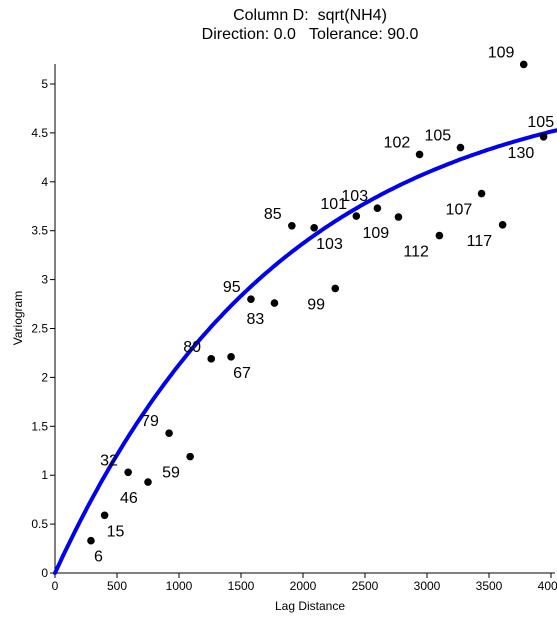  I want to click on point-label: 99, so click(316, 304).